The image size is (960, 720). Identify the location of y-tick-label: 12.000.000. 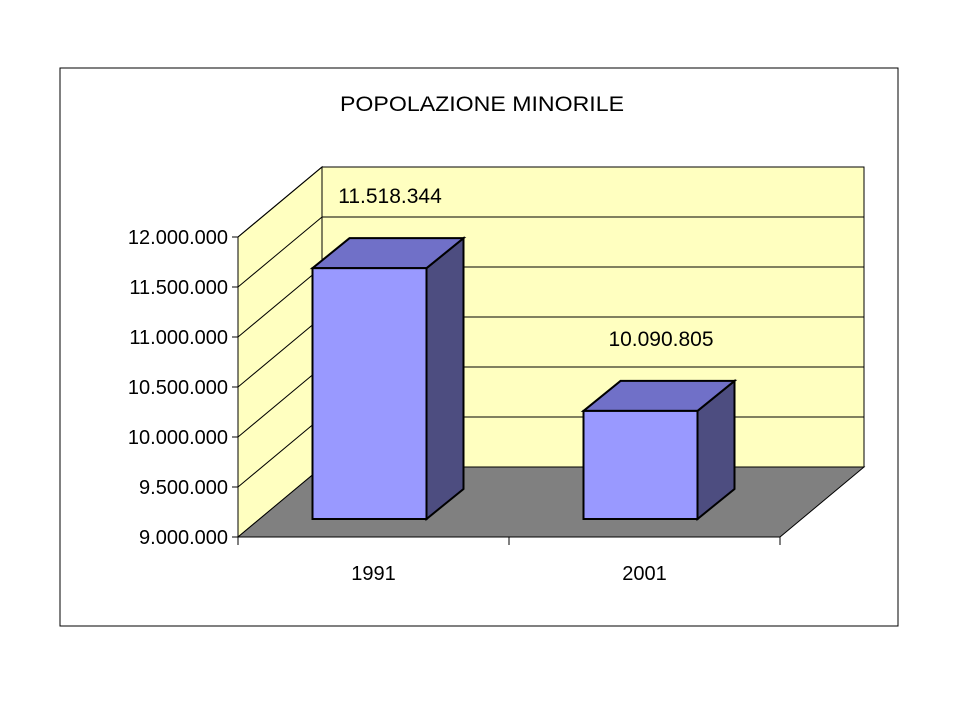
(178, 238).